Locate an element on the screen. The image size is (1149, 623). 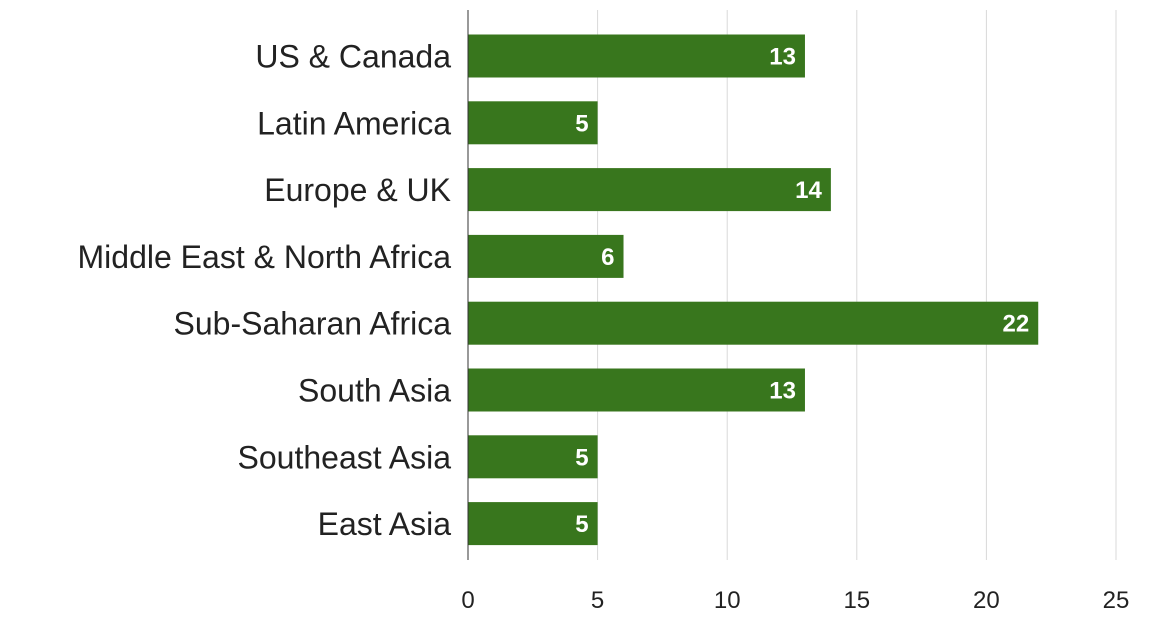
bar-value-label: 22 is located at coordinates (1016, 324).